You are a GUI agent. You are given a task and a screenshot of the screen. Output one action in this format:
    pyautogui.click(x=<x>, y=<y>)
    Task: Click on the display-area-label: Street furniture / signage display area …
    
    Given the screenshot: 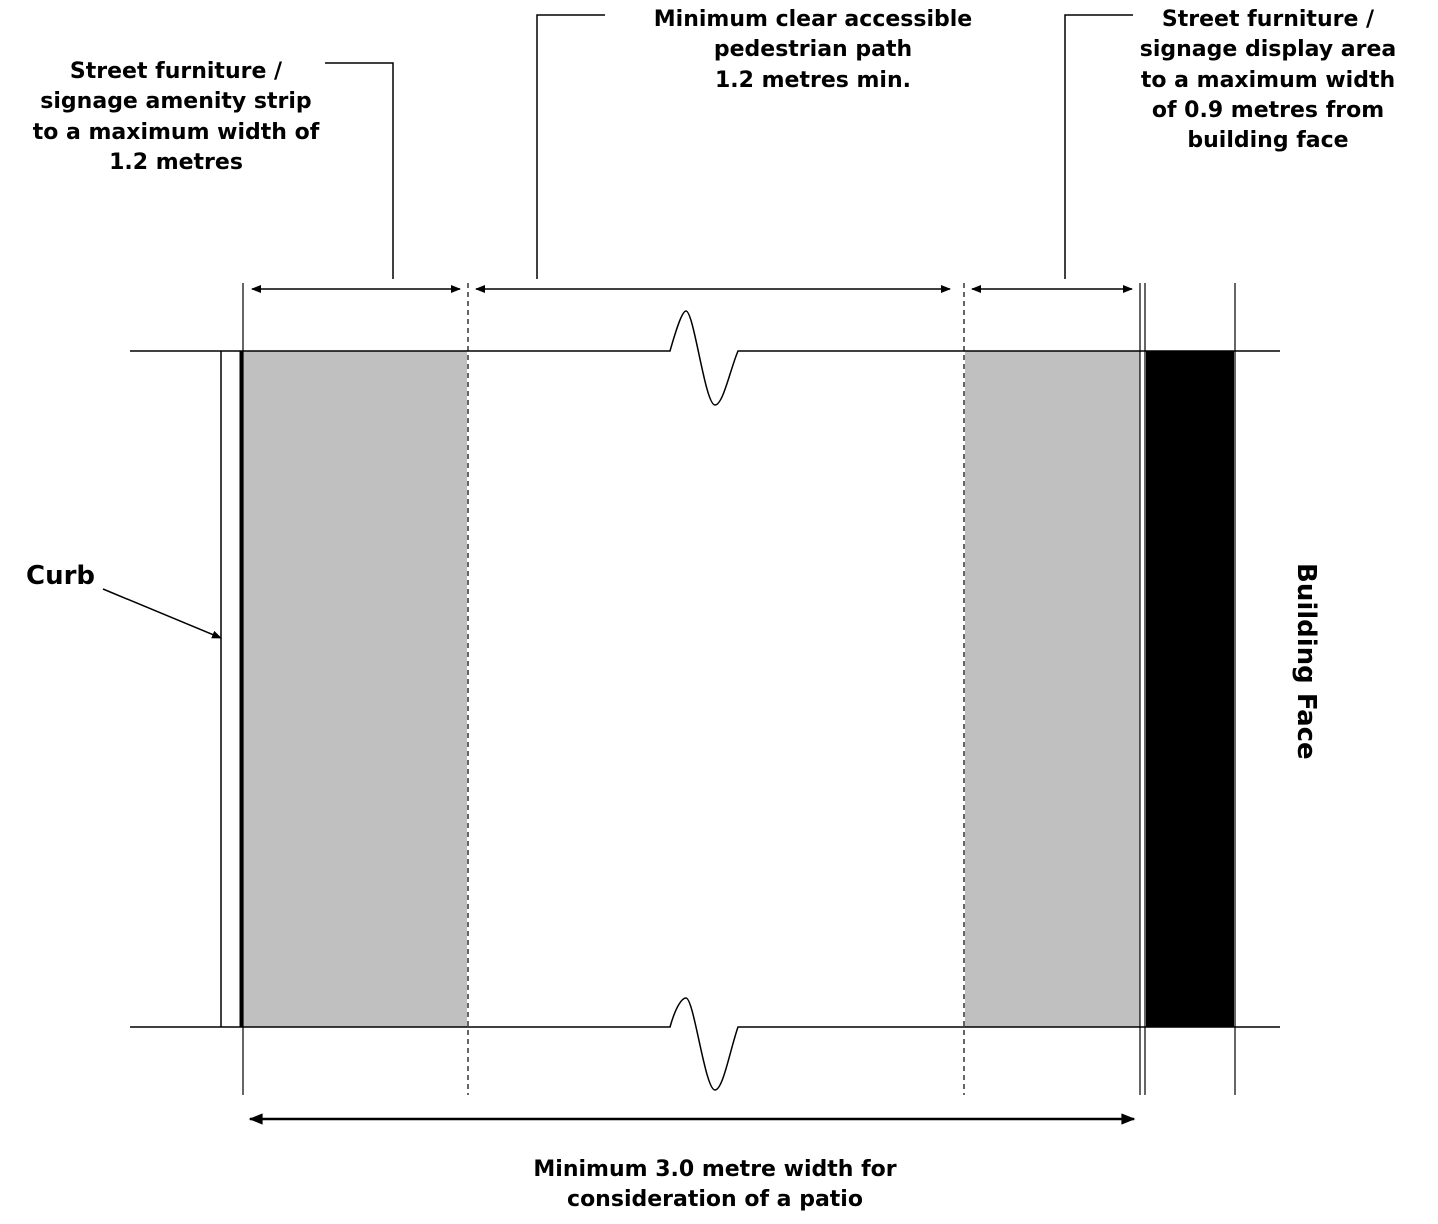 What is the action you would take?
    pyautogui.click(x=1268, y=80)
    